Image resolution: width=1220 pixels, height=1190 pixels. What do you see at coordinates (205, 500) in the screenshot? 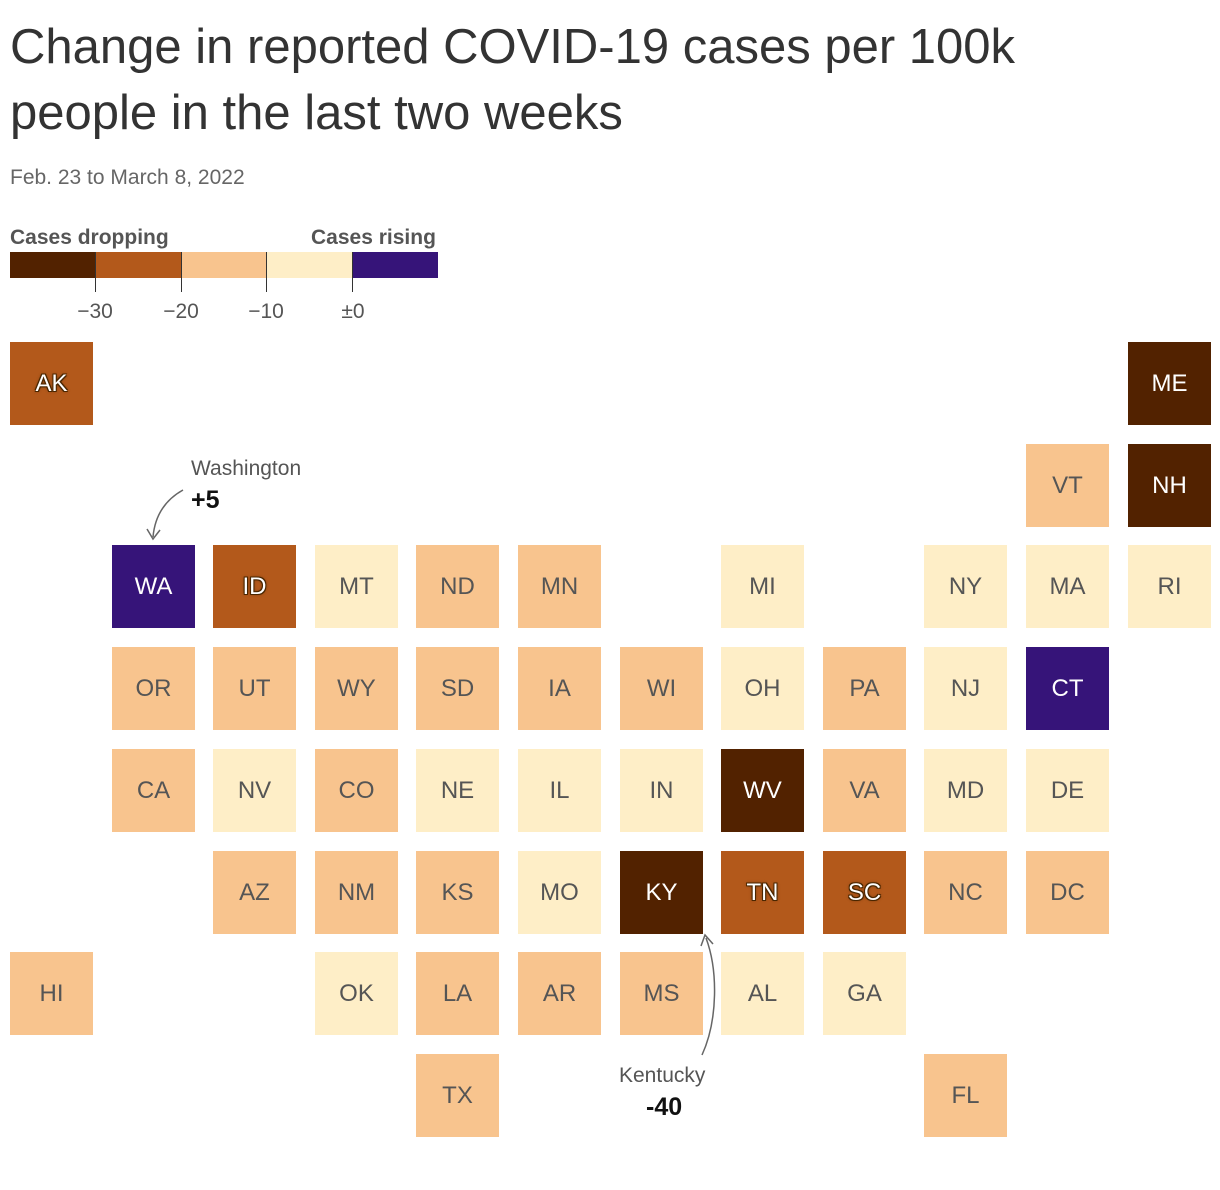
I see `washington-annotation-value: +5` at bounding box center [205, 500].